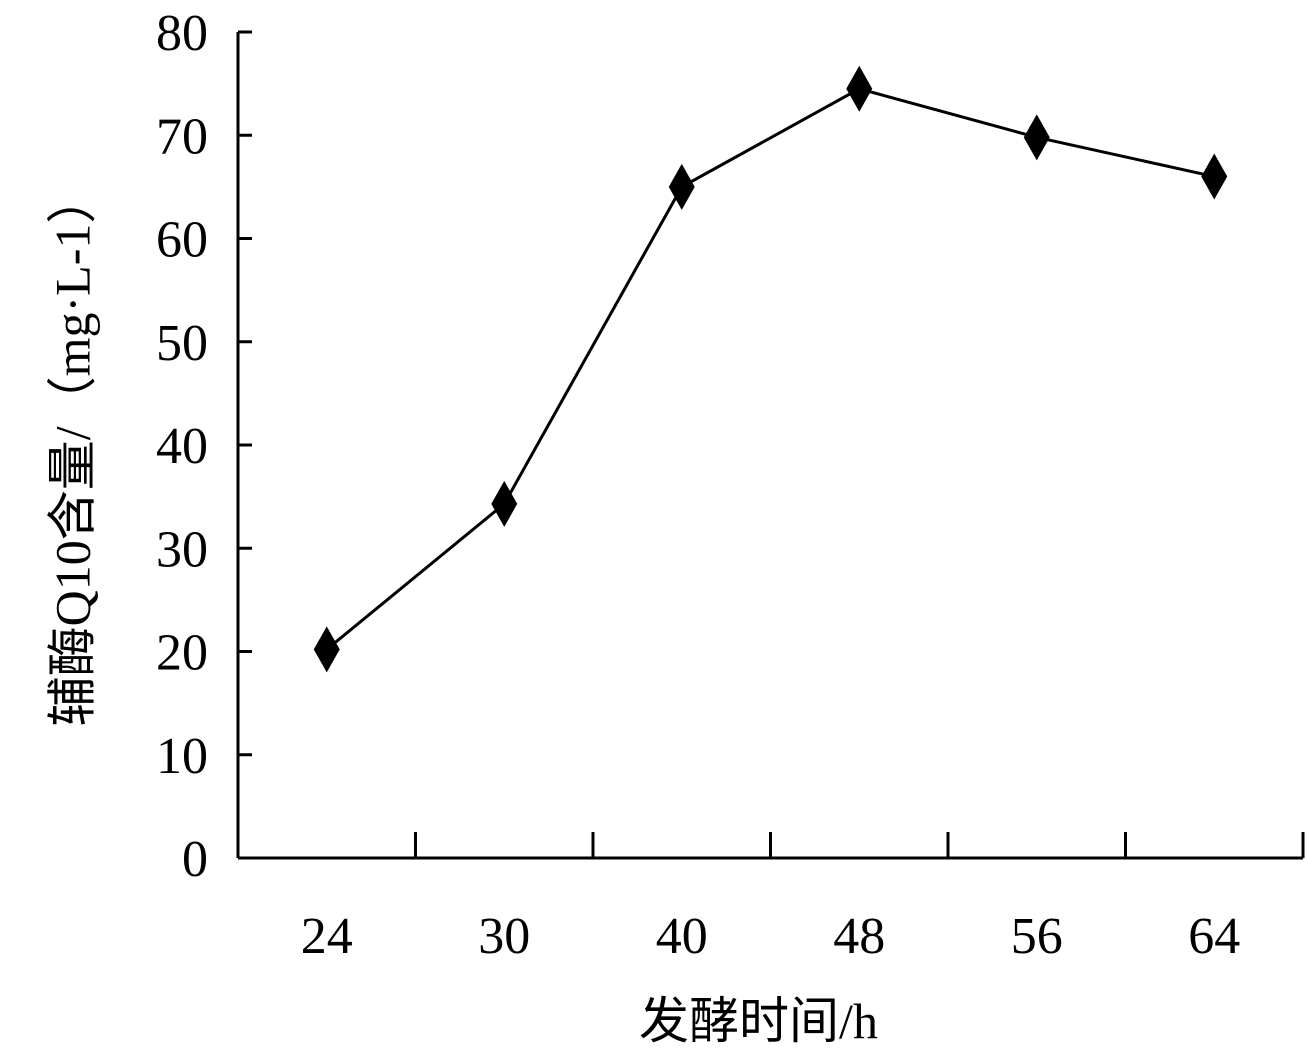  I want to click on y-tick-label: 20, so click(182, 653).